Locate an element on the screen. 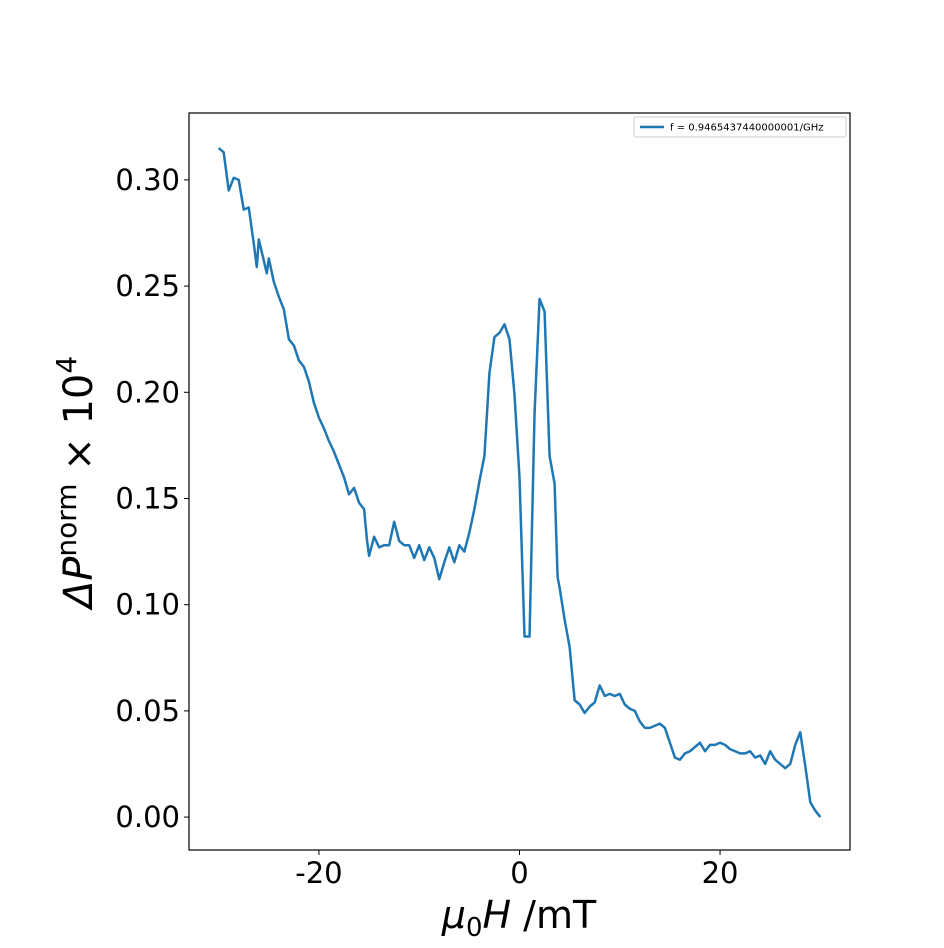 This screenshot has height=948, width=944. legend-frame is located at coordinates (740, 127).